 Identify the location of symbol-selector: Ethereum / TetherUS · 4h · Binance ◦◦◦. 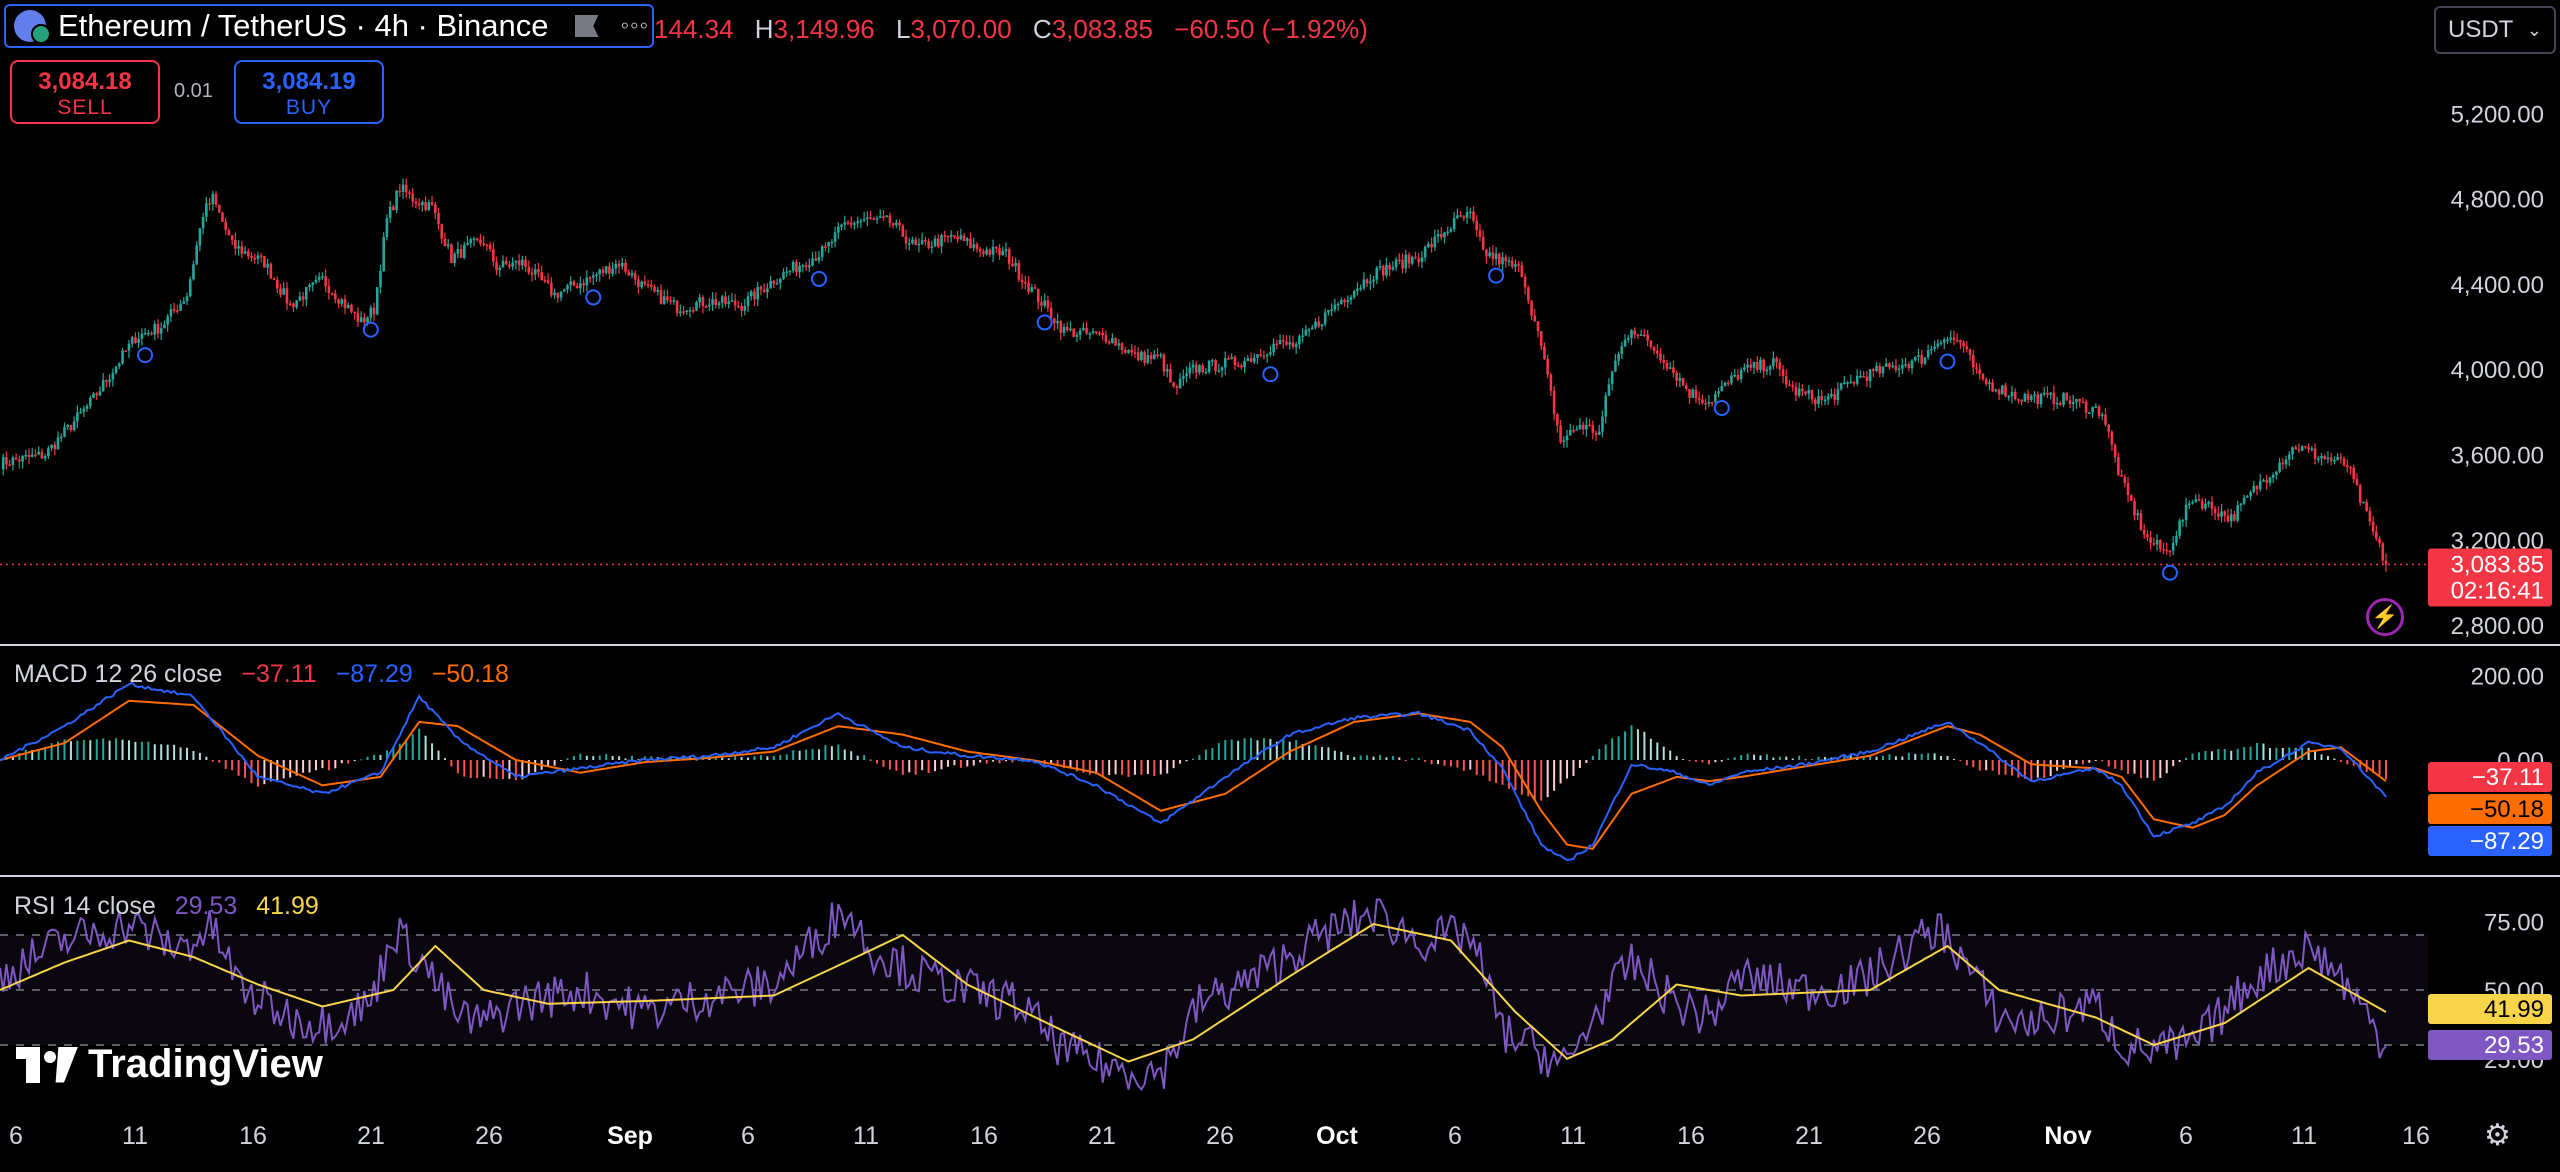
(329, 26).